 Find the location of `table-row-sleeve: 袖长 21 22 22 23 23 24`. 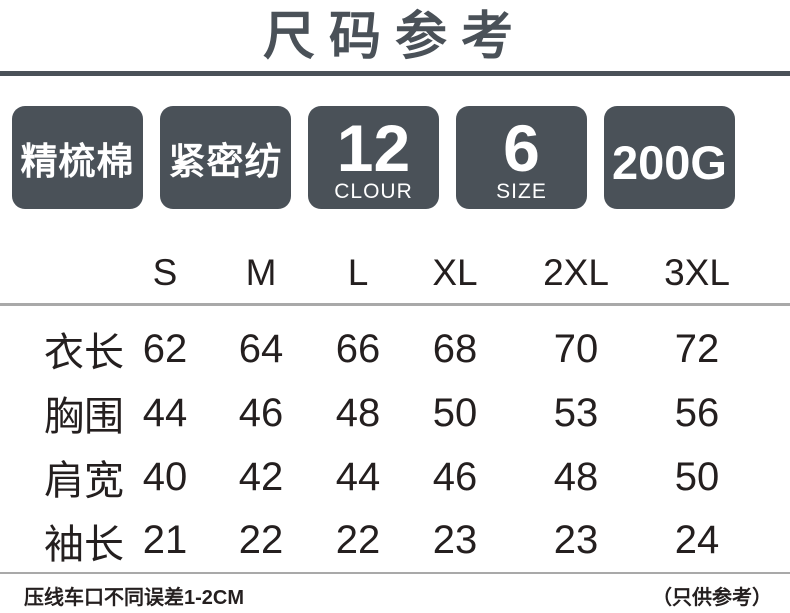

table-row-sleeve: 袖长 21 22 22 23 23 24 is located at coordinates (395, 542).